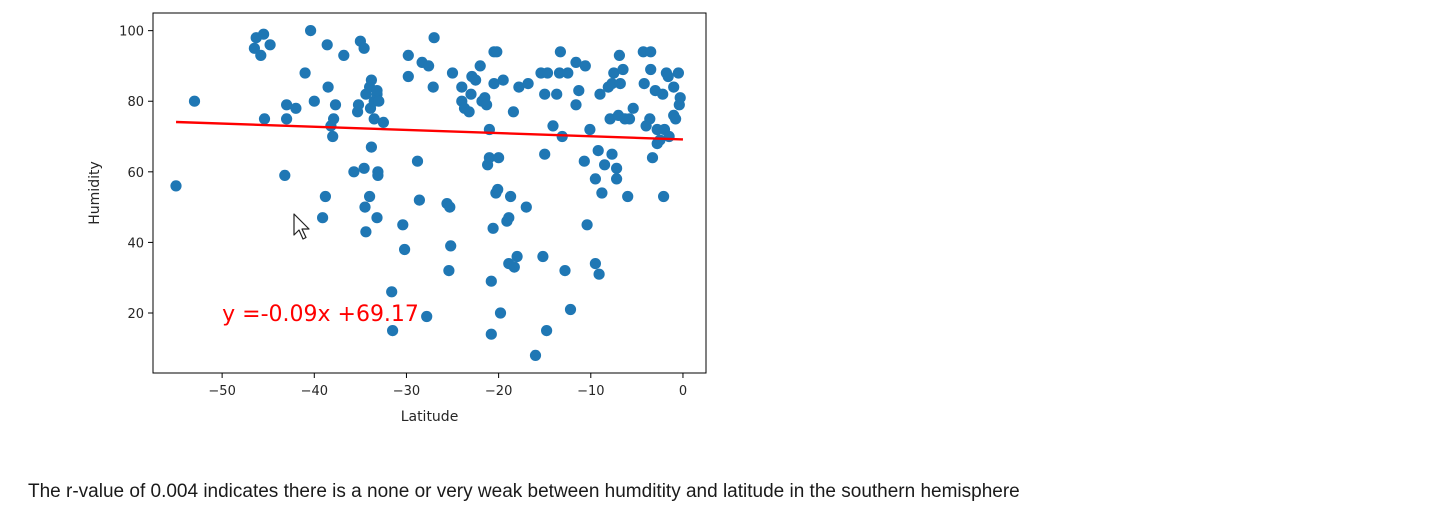  What do you see at coordinates (498, 391) in the screenshot?
I see `x-tick-label: −20` at bounding box center [498, 391].